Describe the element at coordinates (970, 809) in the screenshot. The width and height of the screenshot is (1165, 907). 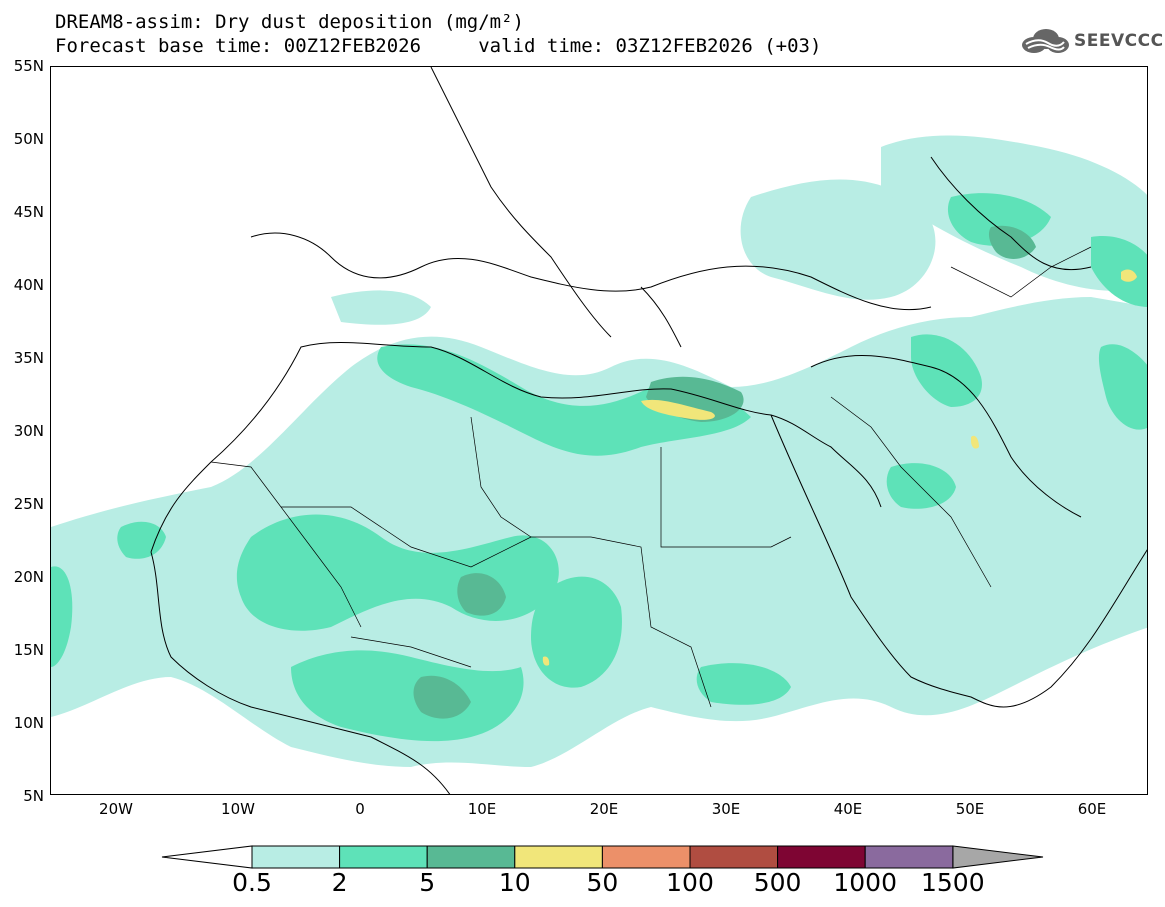
I see `longitude-label: 50E` at that location.